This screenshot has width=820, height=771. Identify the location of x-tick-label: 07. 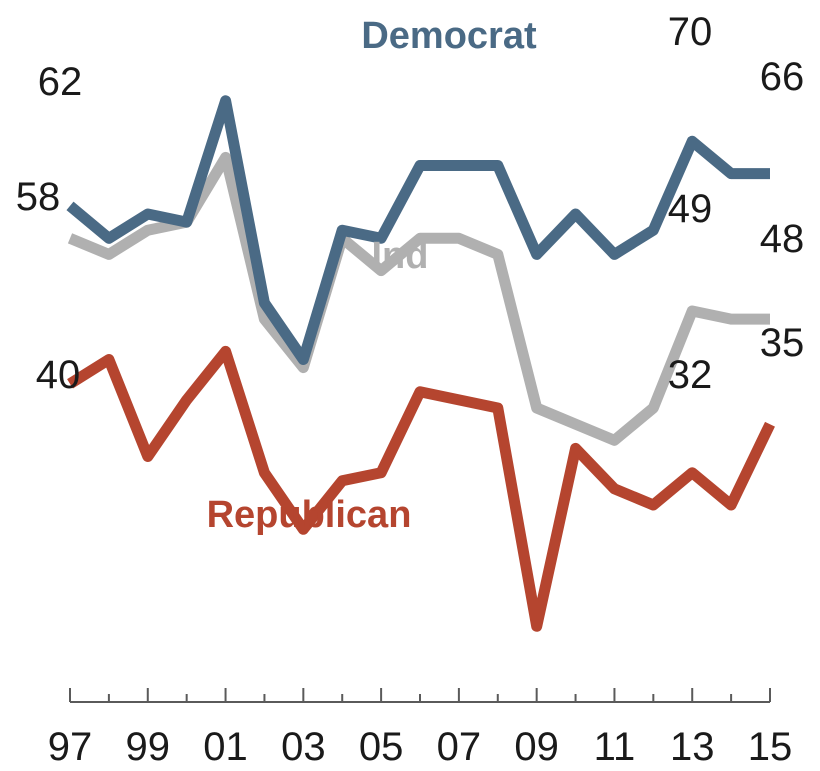
(459, 747).